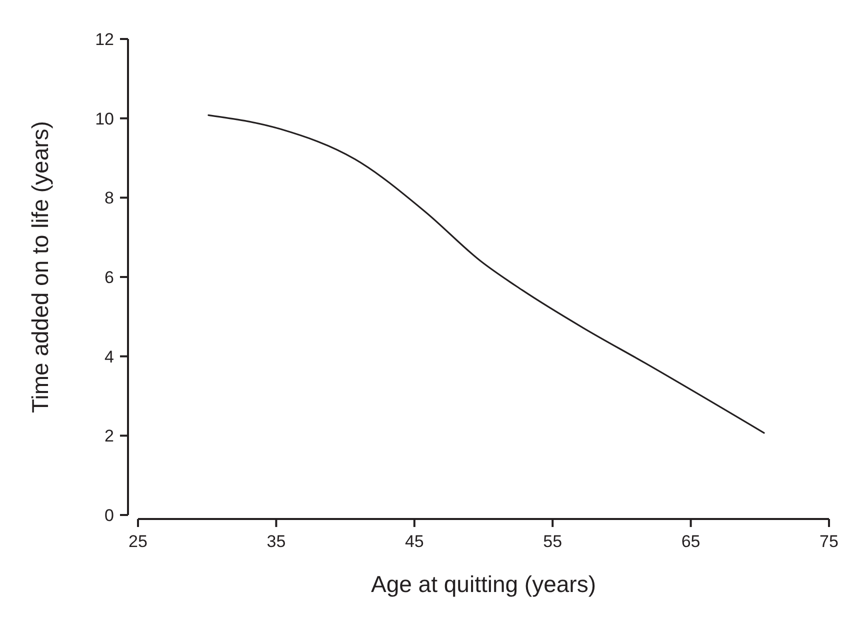 The width and height of the screenshot is (846, 625). What do you see at coordinates (483, 584) in the screenshot?
I see `x-axis-title: Age at quitting (years)` at bounding box center [483, 584].